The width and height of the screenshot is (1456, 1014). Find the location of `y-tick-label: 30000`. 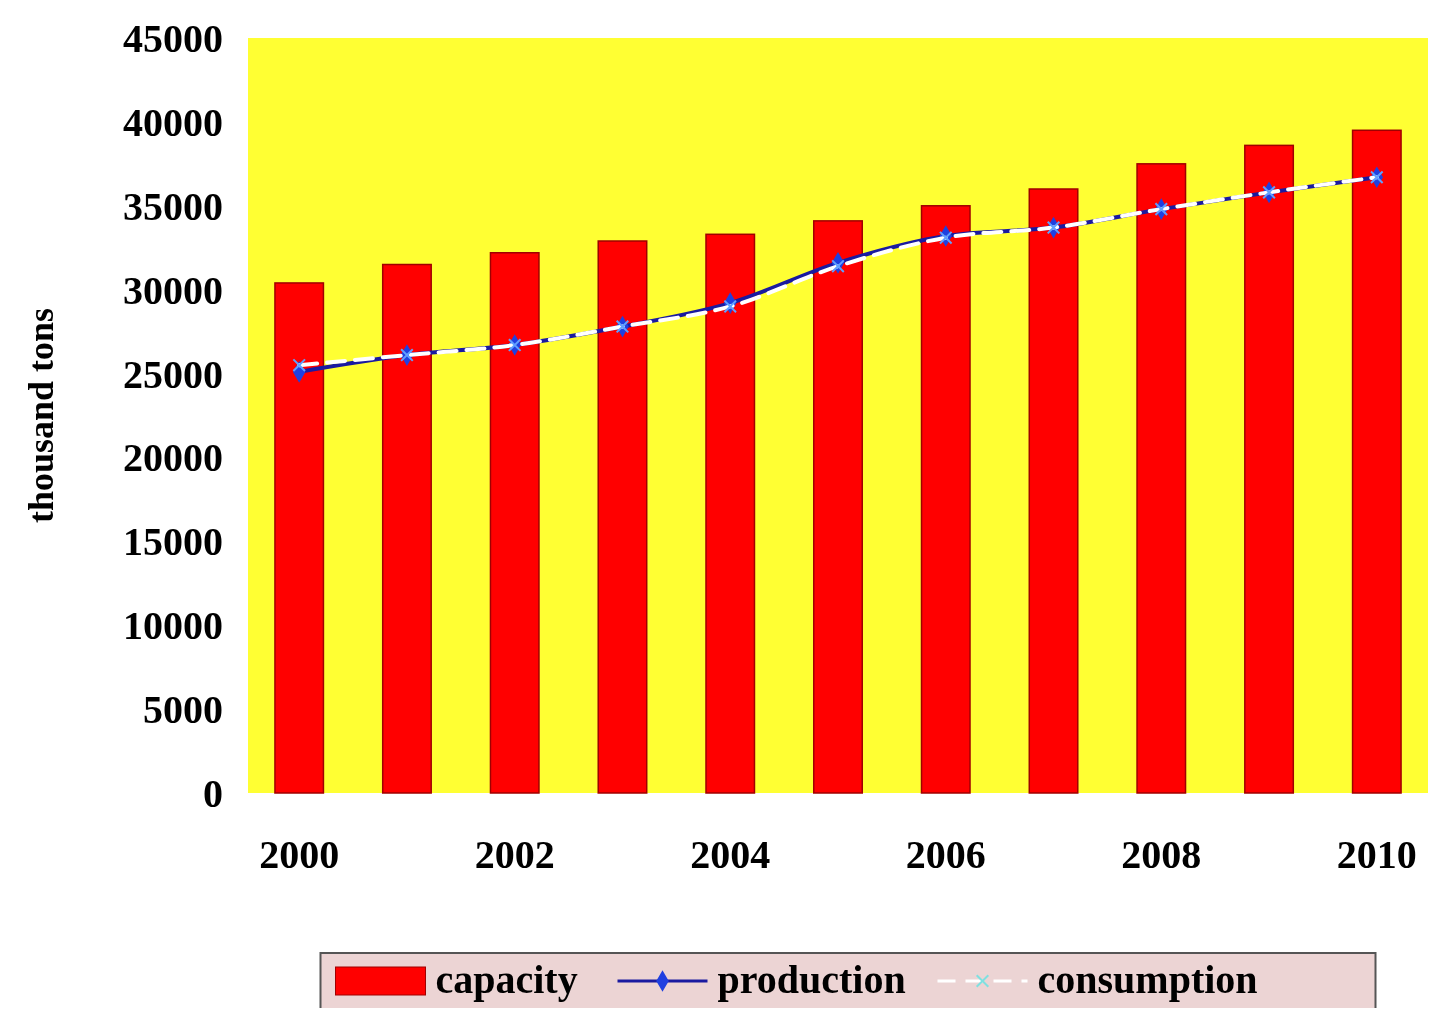

y-tick-label: 30000 is located at coordinates (173, 290).